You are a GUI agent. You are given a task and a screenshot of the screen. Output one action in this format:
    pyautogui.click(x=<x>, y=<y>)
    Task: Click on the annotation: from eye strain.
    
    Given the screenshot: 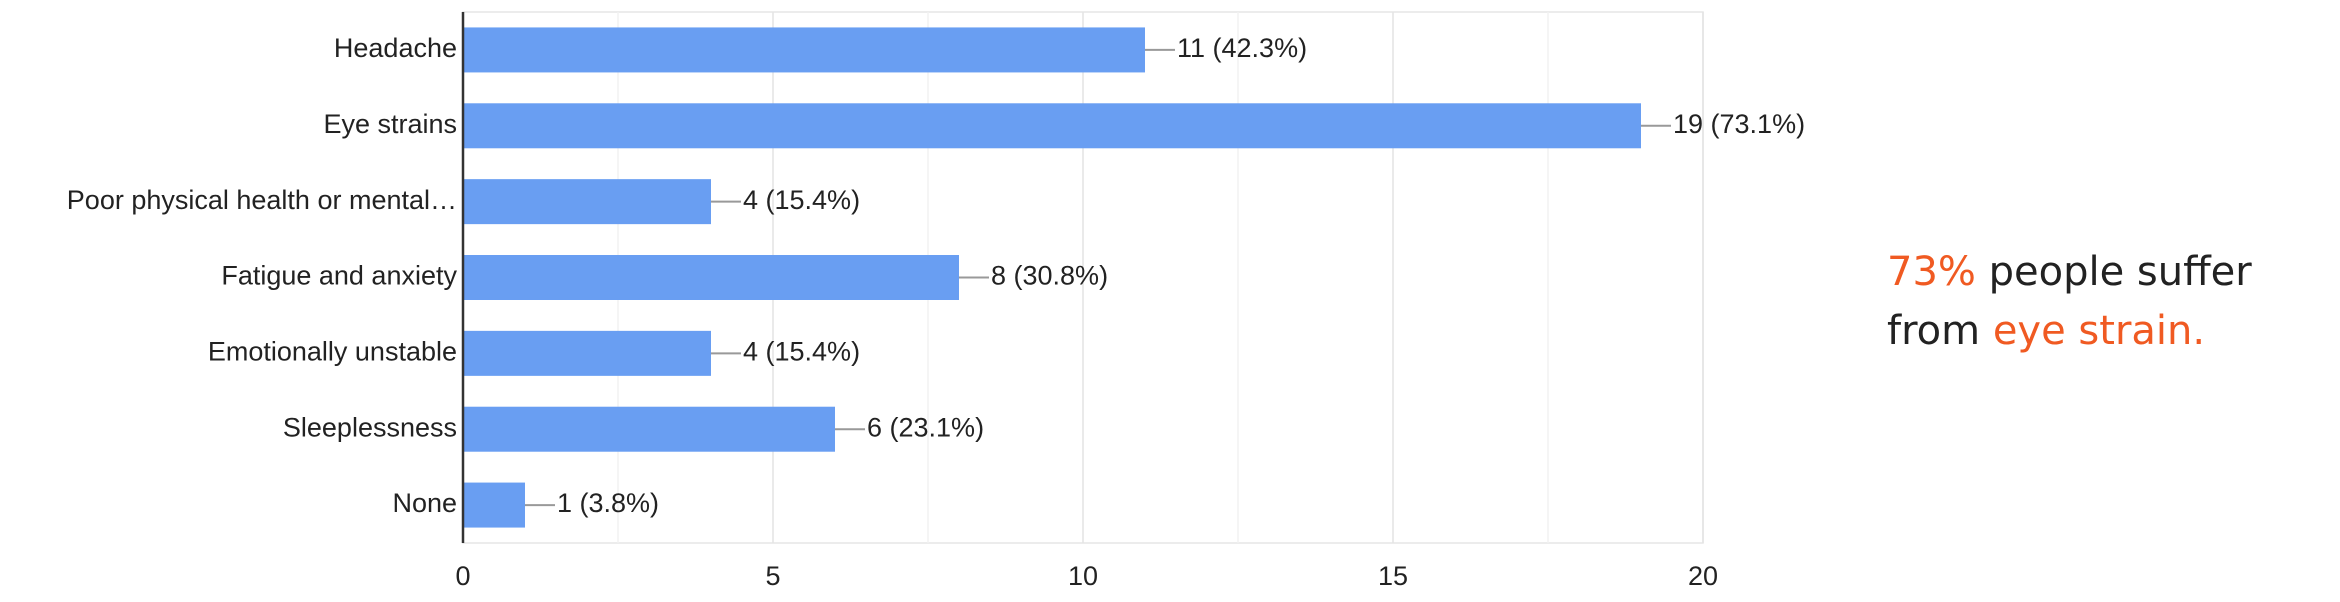 What is the action you would take?
    pyautogui.click(x=2046, y=331)
    